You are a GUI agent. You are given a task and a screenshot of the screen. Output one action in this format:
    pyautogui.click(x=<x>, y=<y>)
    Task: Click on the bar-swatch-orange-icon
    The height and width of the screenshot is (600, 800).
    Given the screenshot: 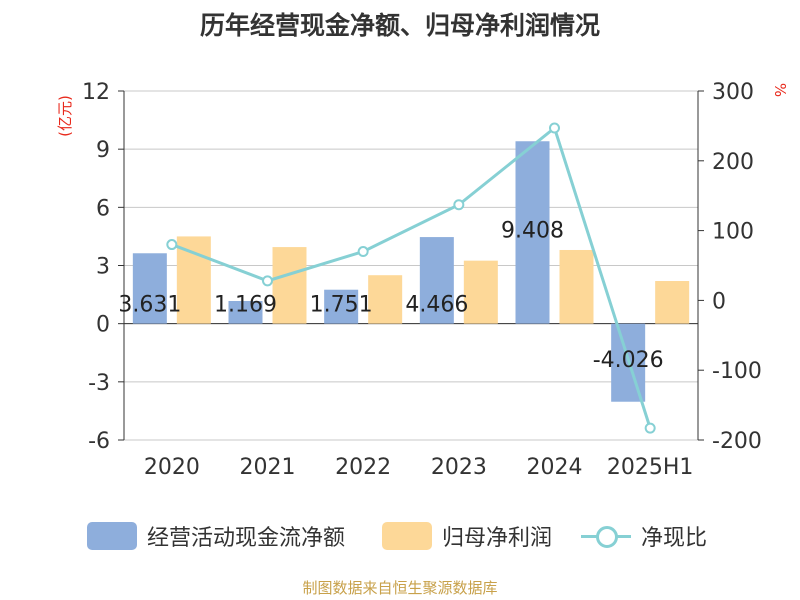 What is the action you would take?
    pyautogui.click(x=407, y=536)
    